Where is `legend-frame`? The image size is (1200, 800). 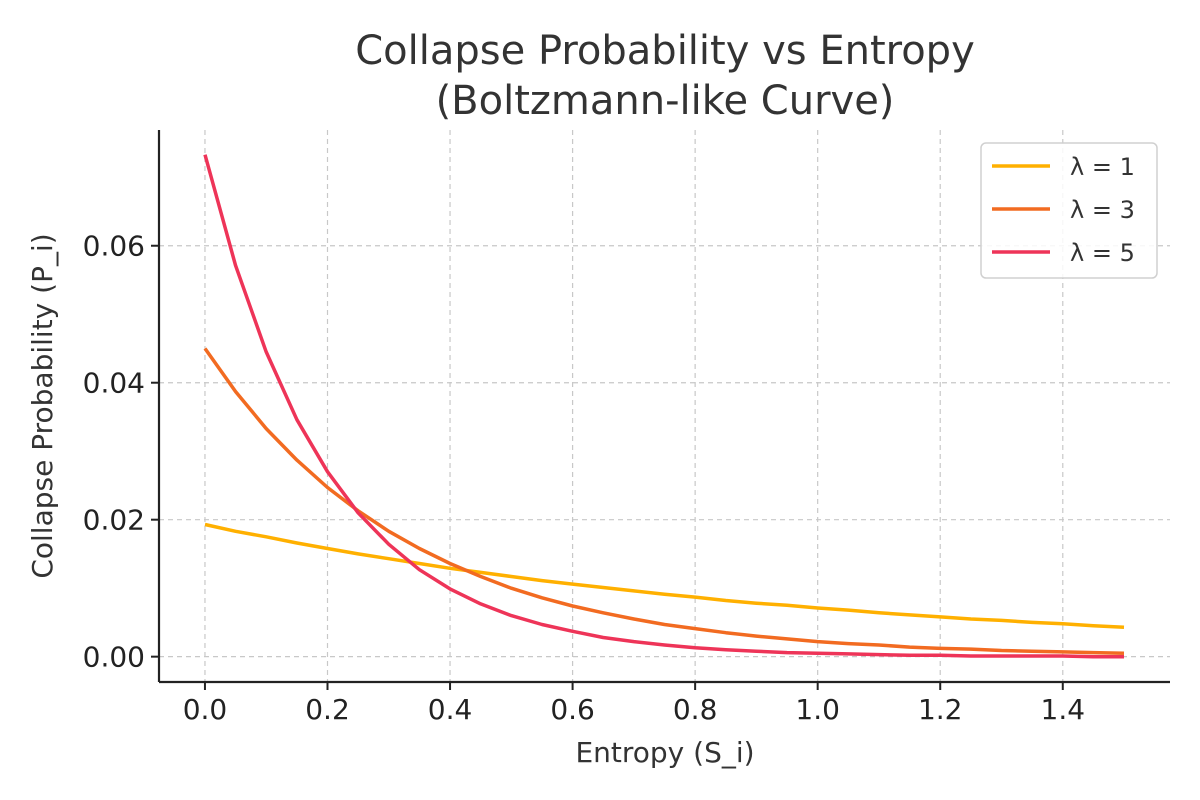
legend-frame is located at coordinates (1069, 210).